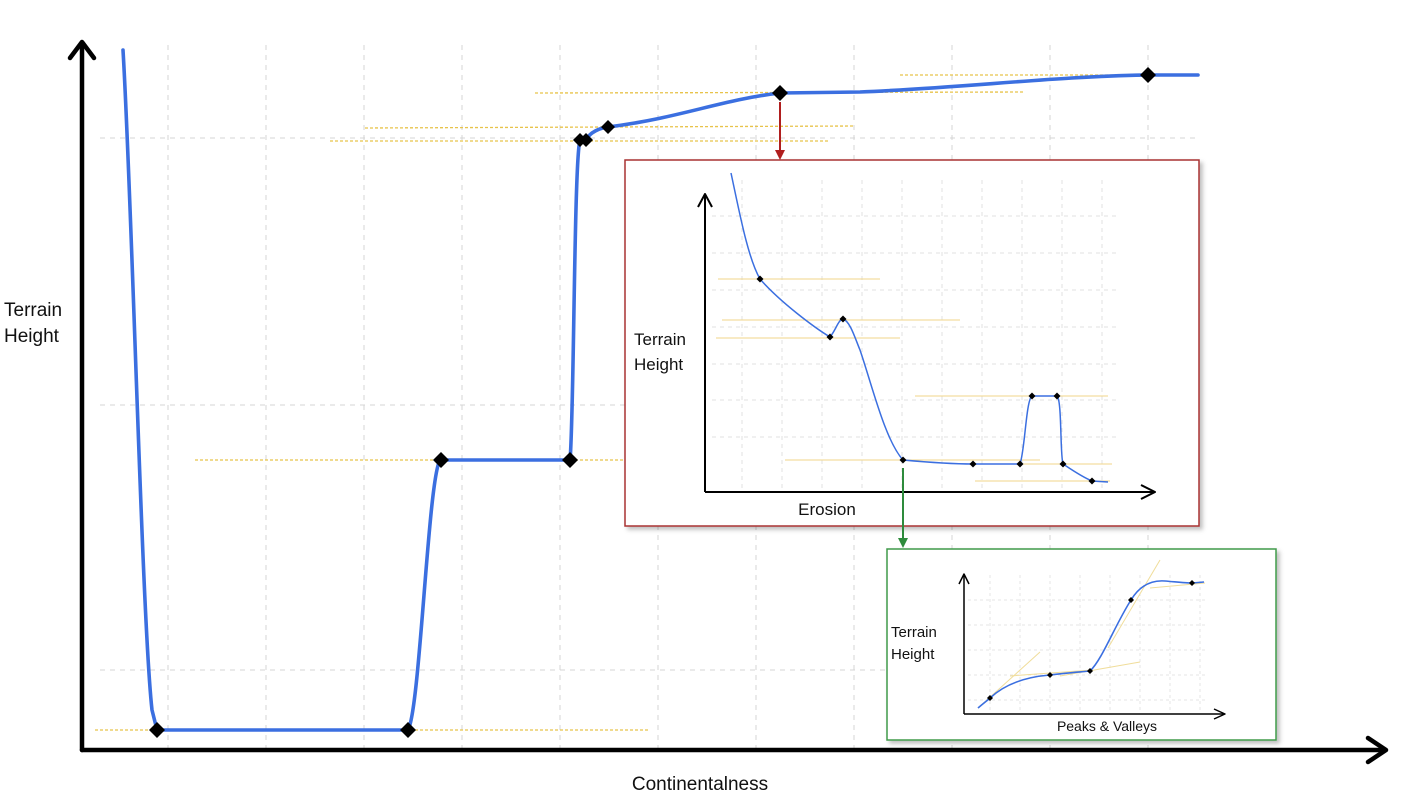 The image size is (1428, 799). What do you see at coordinates (658, 364) in the screenshot?
I see `erosion-ylabel-line2: Height` at bounding box center [658, 364].